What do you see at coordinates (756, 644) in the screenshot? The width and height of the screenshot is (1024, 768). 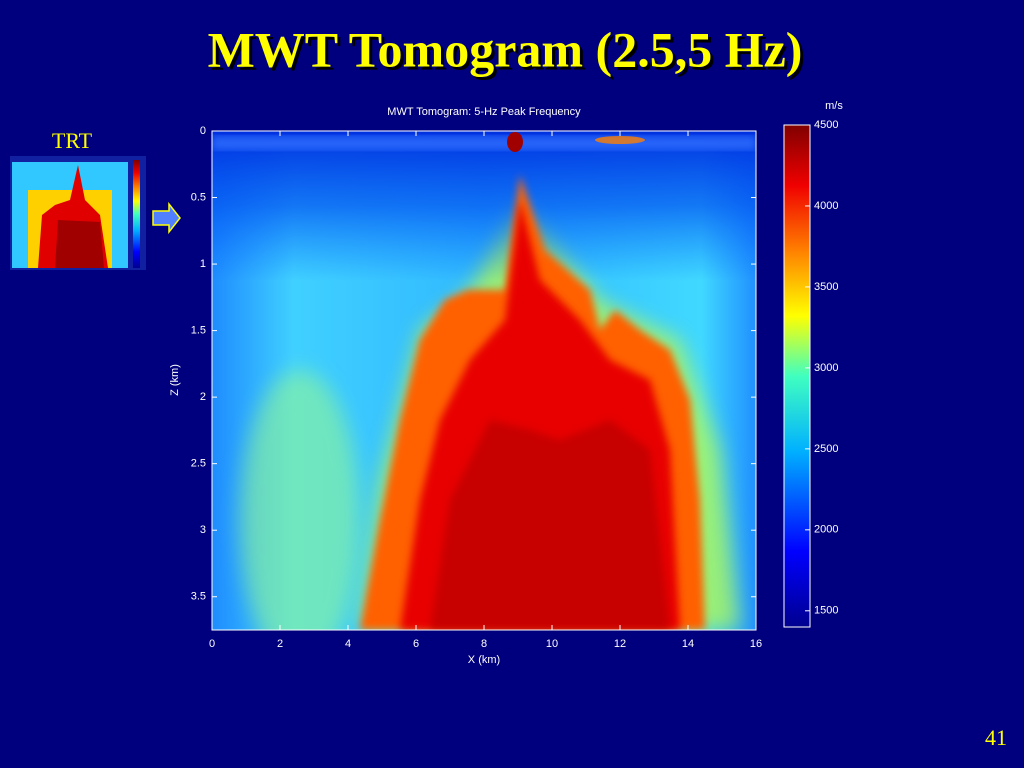 I see `x-tick-label: 16` at bounding box center [756, 644].